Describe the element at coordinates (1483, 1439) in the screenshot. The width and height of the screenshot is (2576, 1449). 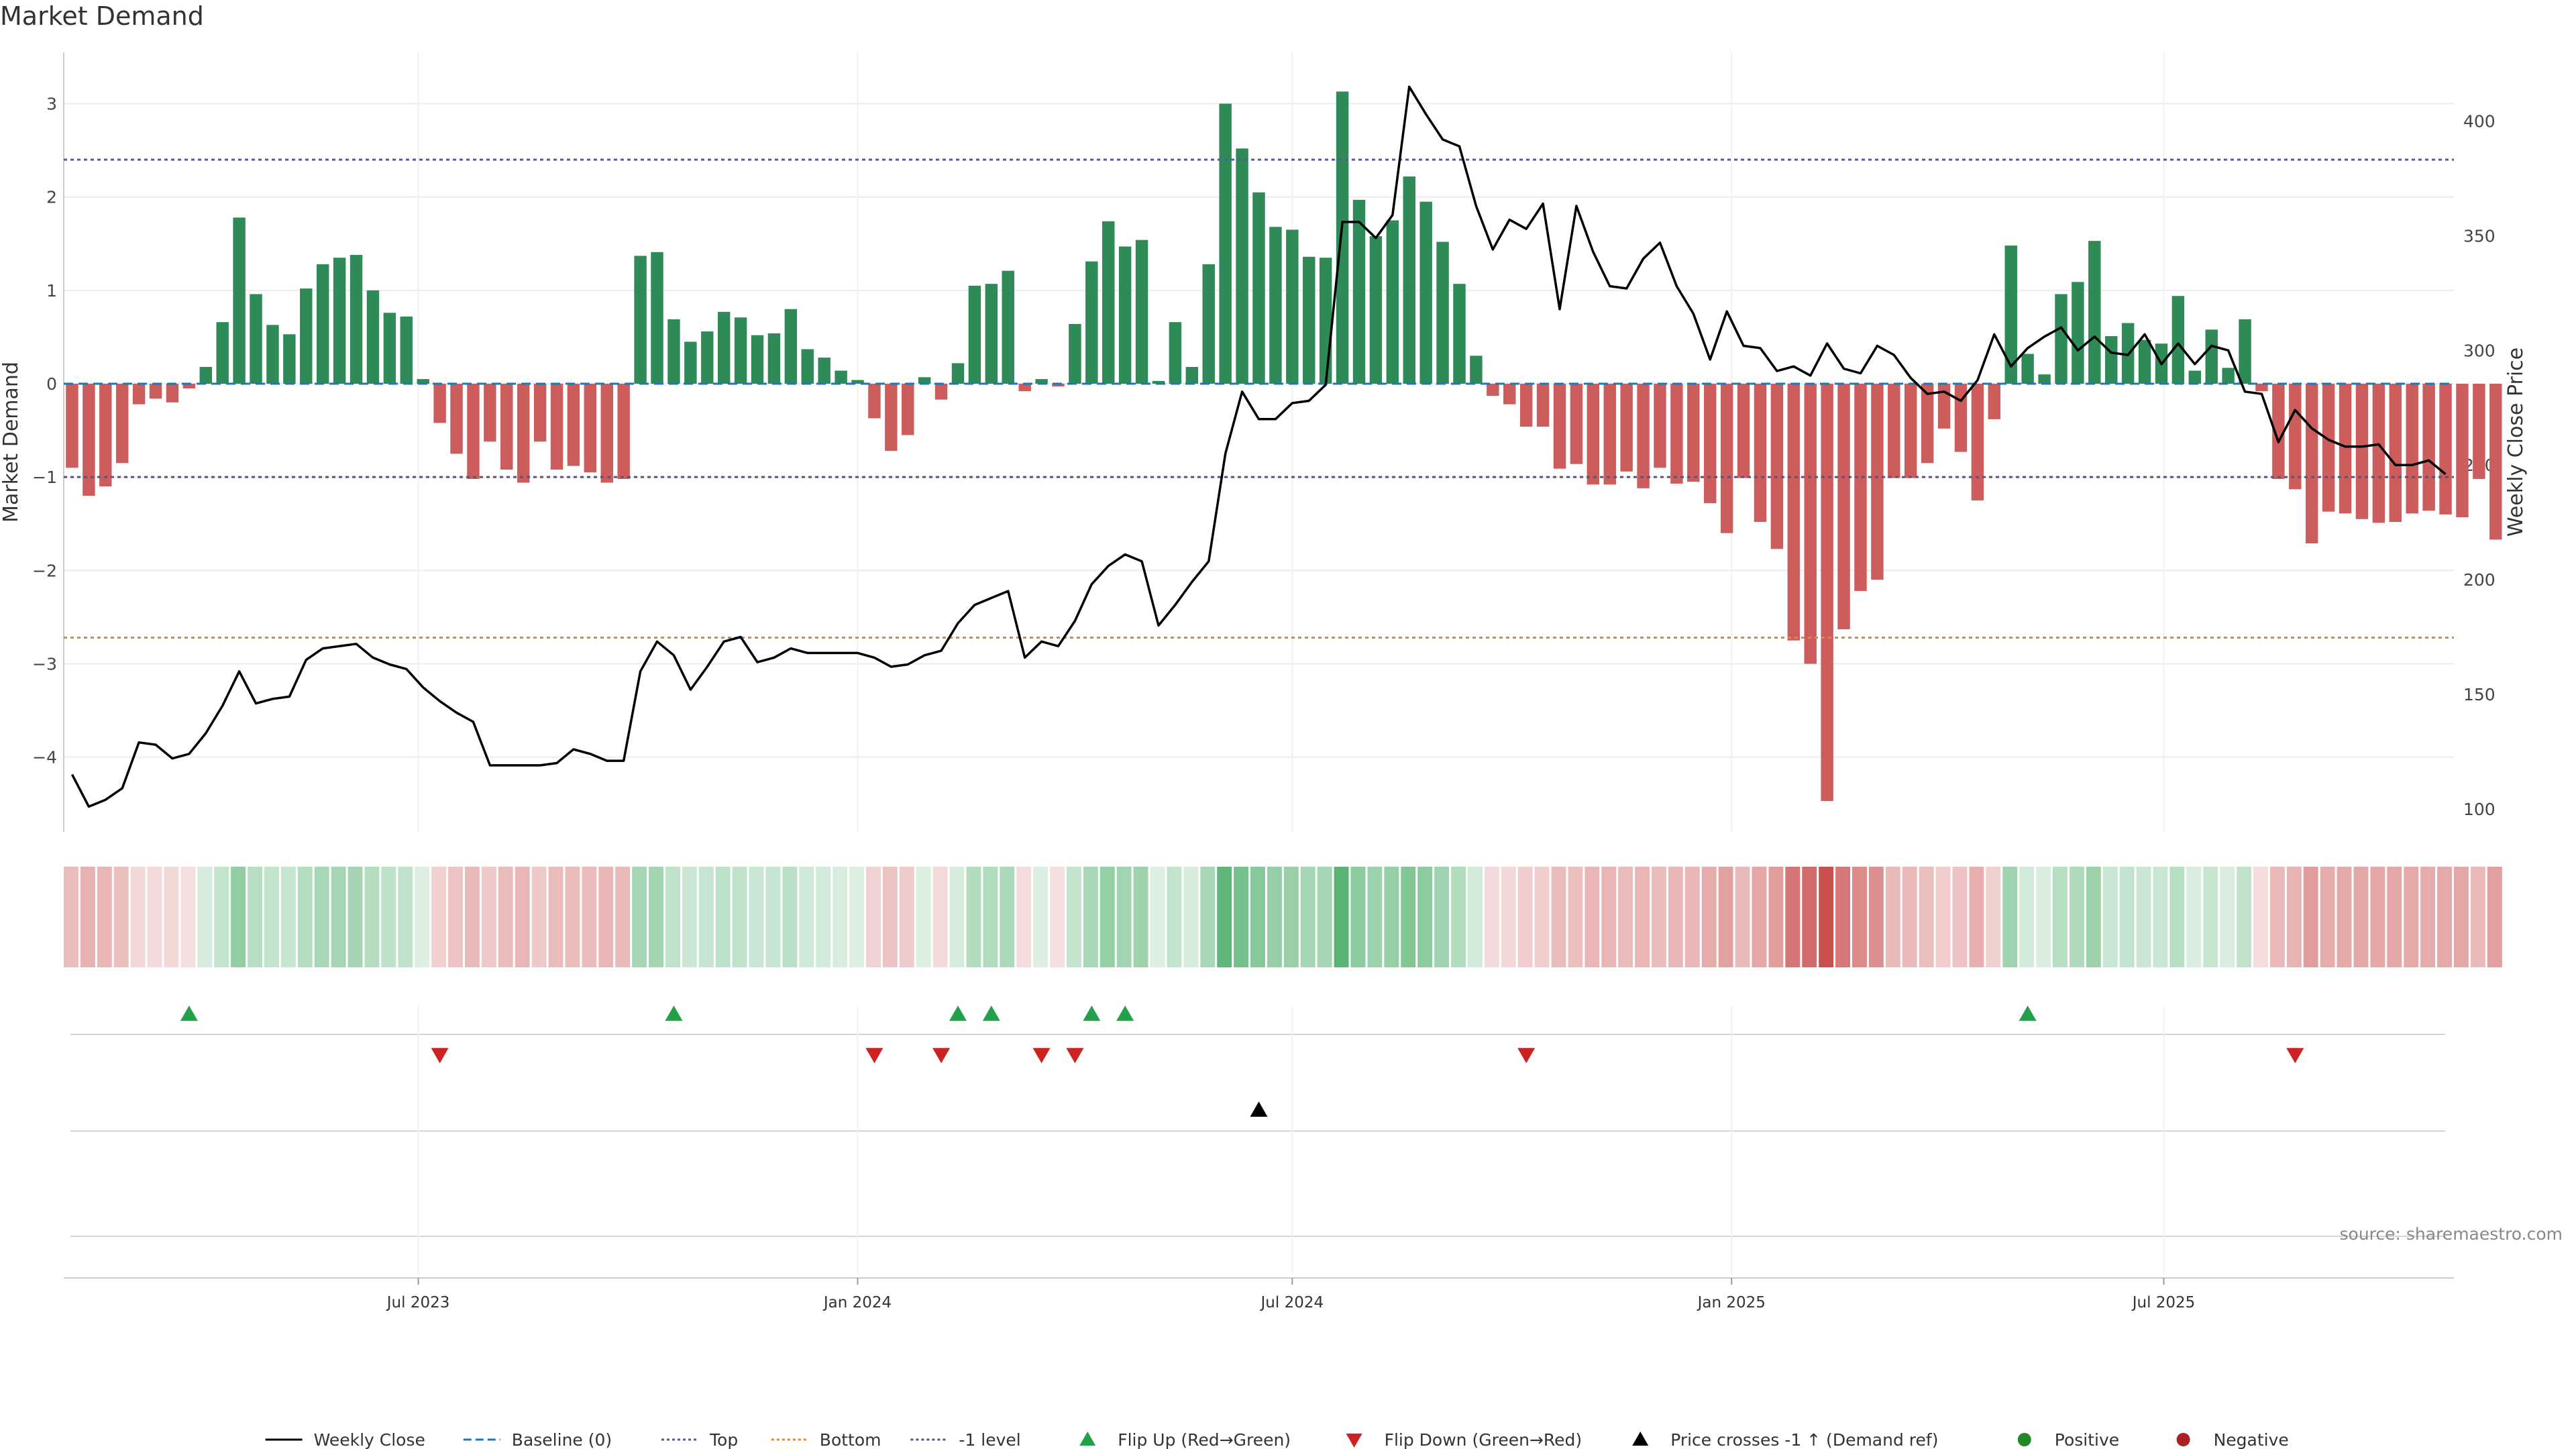
I see `legend-label: Flip Down (Green→Red)` at that location.